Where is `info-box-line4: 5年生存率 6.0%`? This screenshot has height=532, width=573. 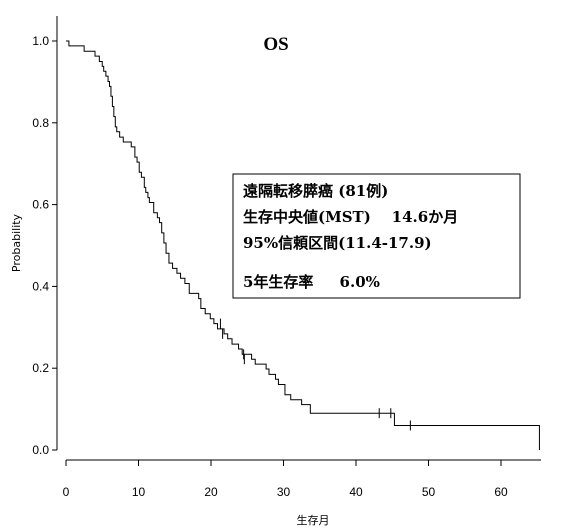 info-box-line4: 5年生存率 6.0% is located at coordinates (311, 282).